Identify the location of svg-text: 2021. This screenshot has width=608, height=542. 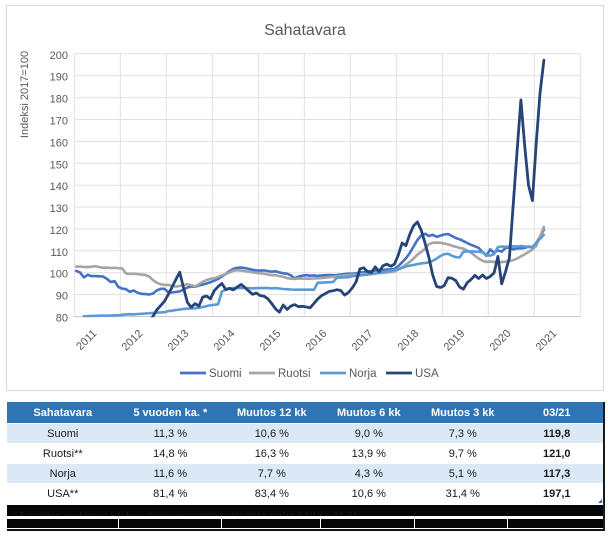
(547, 341).